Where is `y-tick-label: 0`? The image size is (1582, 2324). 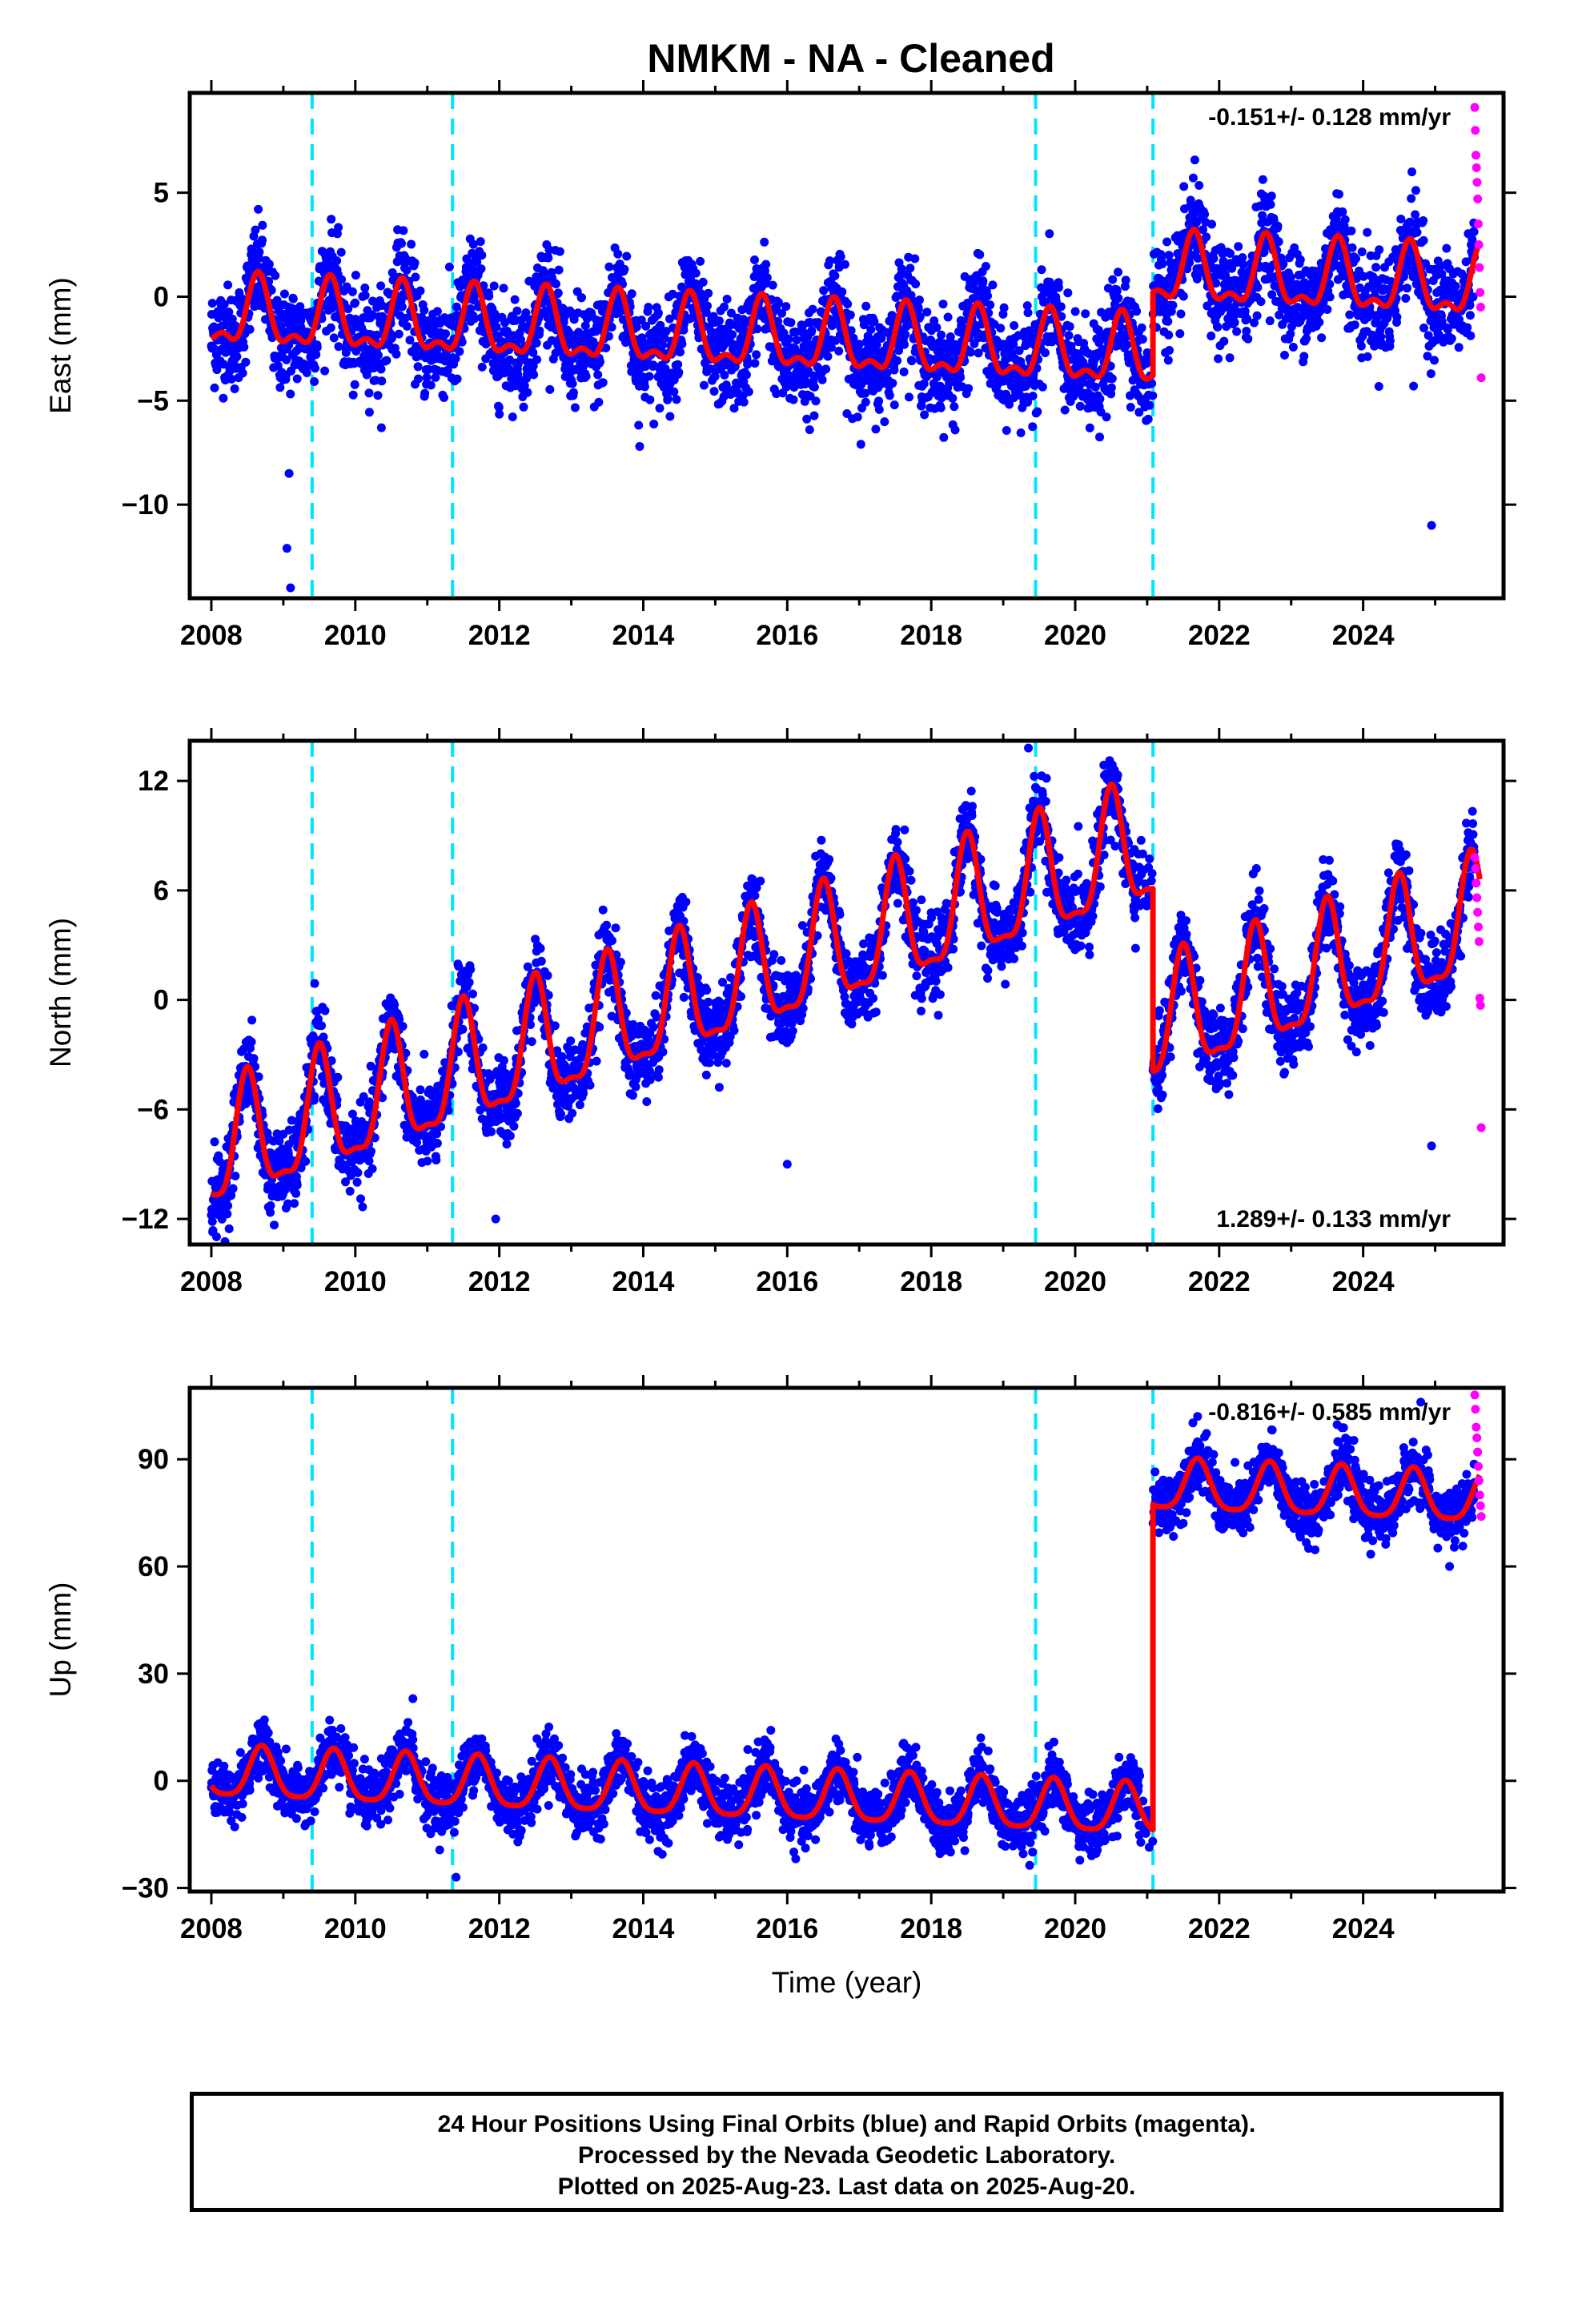 y-tick-label: 0 is located at coordinates (161, 296).